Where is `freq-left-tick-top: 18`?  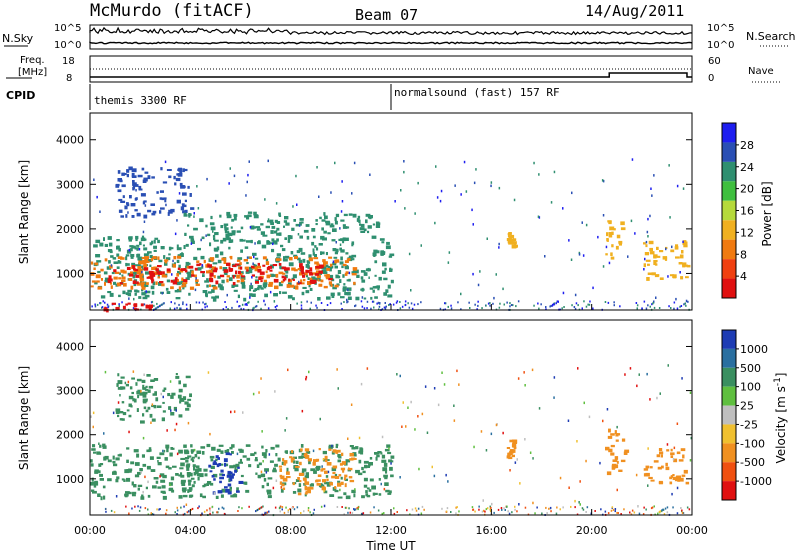
freq-left-tick-top: 18 is located at coordinates (68, 61).